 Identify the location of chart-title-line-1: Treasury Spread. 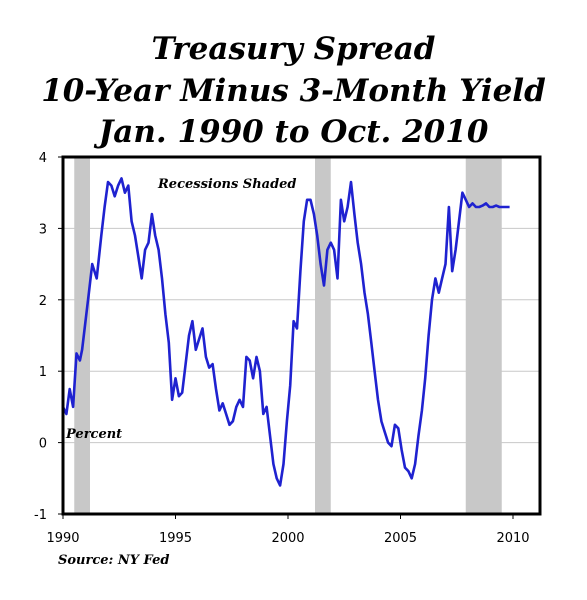
(293, 49).